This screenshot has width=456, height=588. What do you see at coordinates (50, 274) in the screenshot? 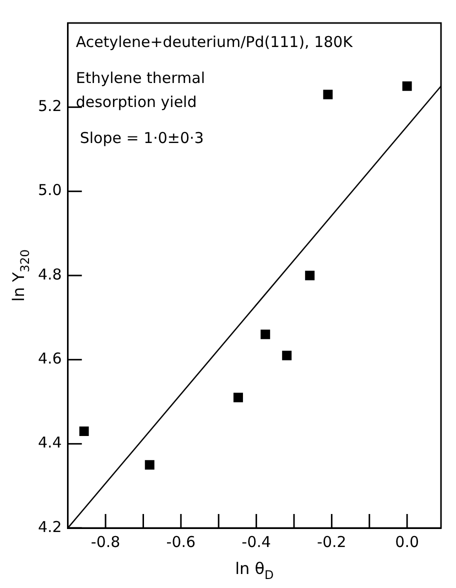
I see `y-tick-label: 4.8` at bounding box center [50, 274].